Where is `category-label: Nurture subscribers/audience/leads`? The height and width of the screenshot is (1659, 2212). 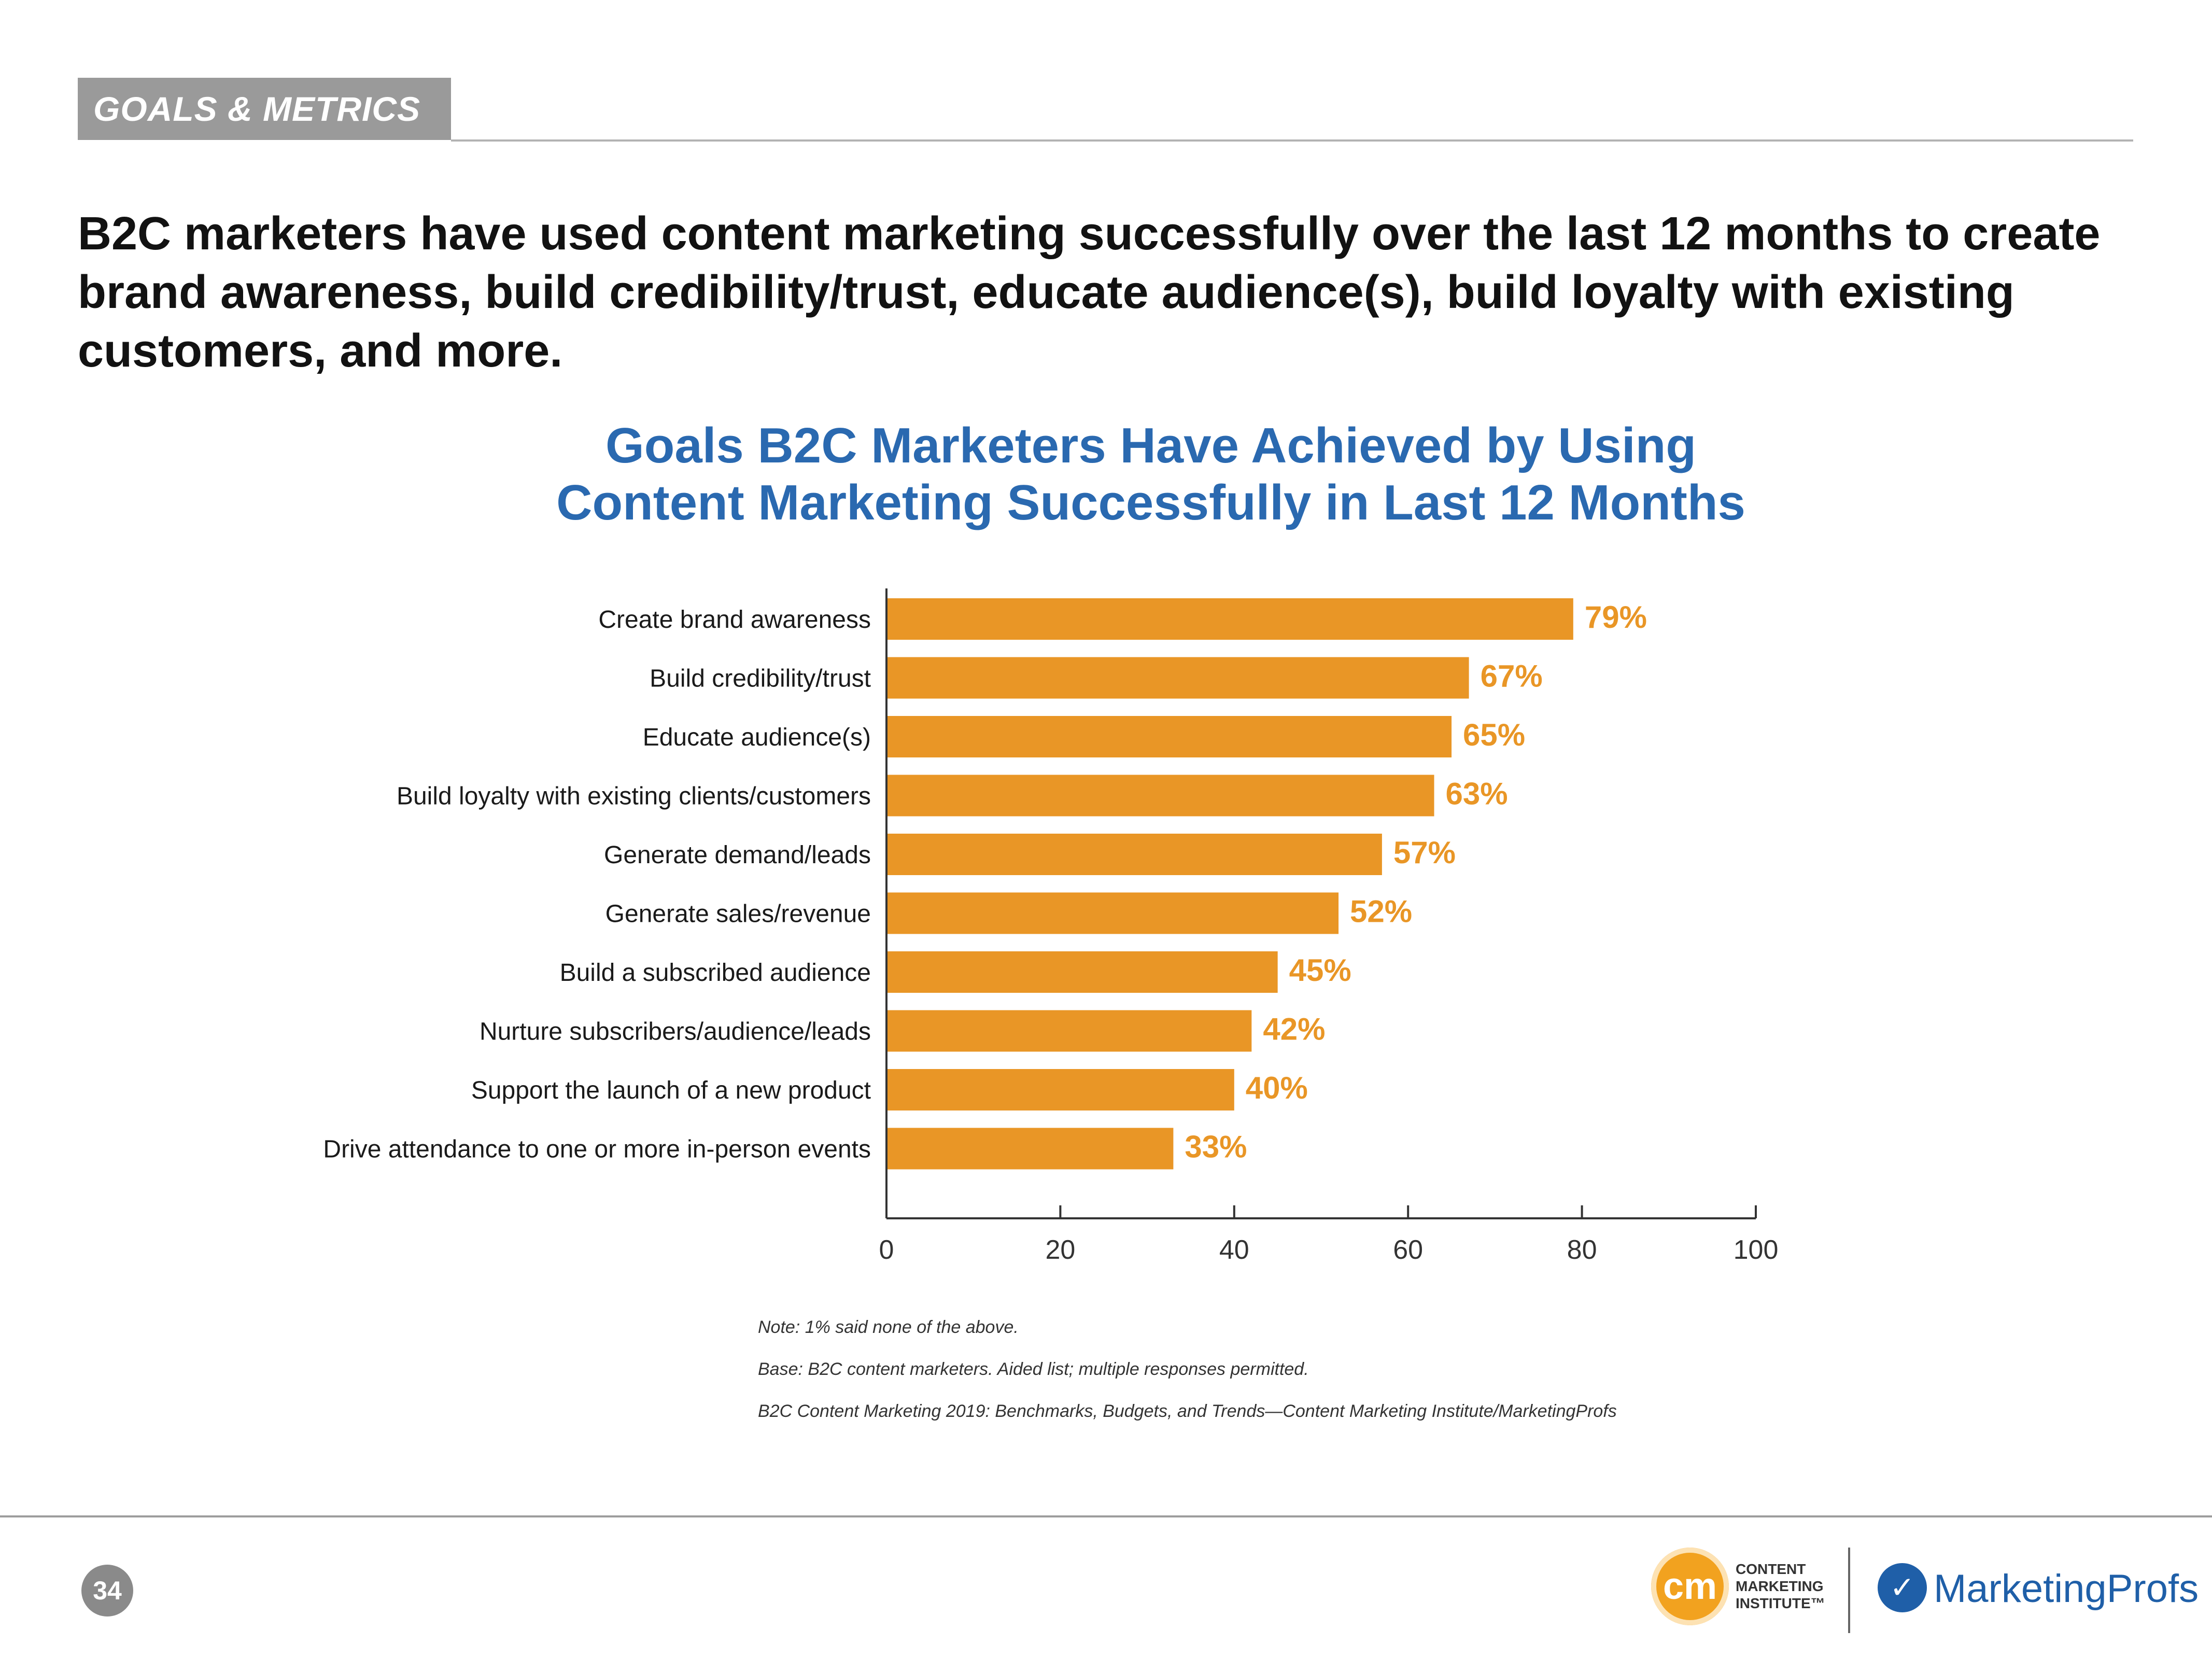 category-label: Nurture subscribers/audience/leads is located at coordinates (675, 1032).